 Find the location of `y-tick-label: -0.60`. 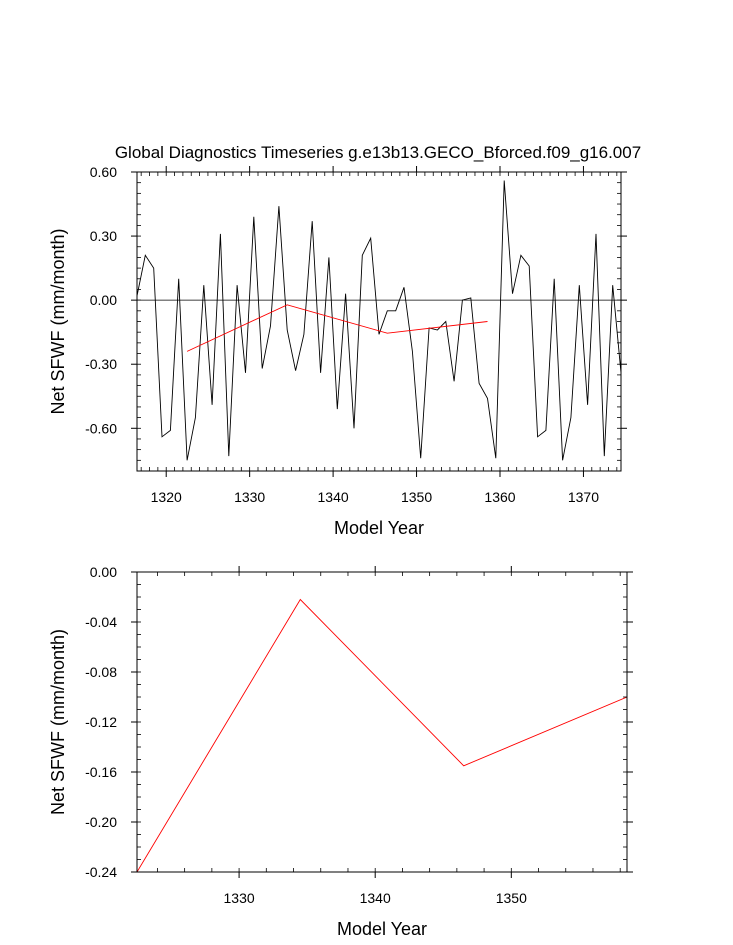

y-tick-label: -0.60 is located at coordinates (101, 428).